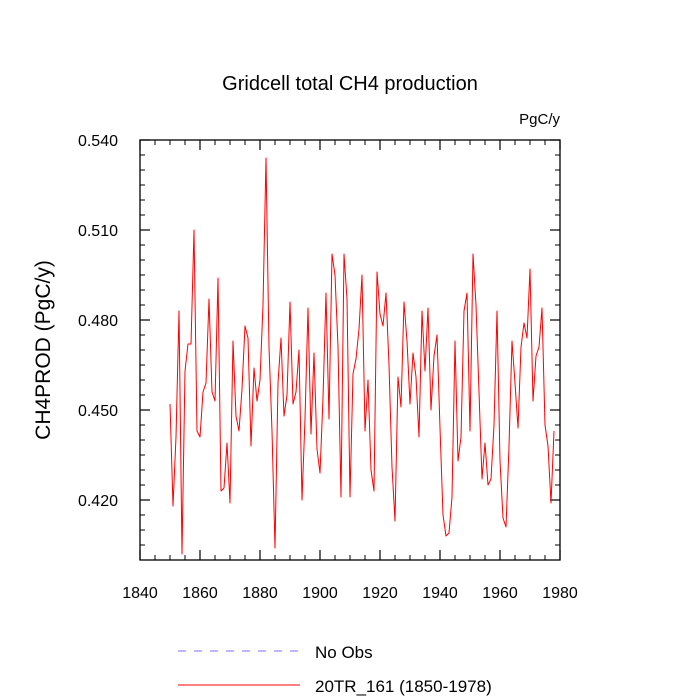  I want to click on chart-title: Gridcell total CH4 production, so click(350, 84).